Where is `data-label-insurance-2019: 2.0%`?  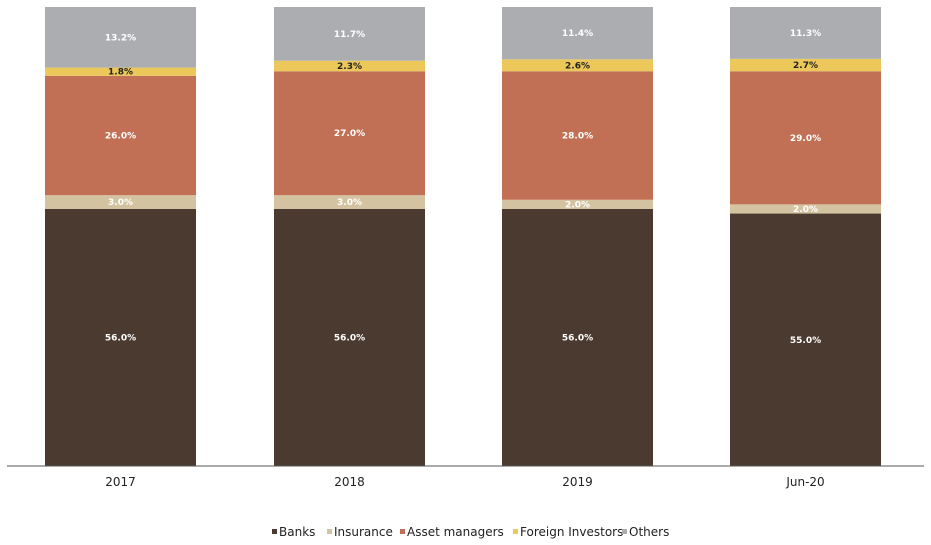
data-label-insurance-2019: 2.0% is located at coordinates (577, 205).